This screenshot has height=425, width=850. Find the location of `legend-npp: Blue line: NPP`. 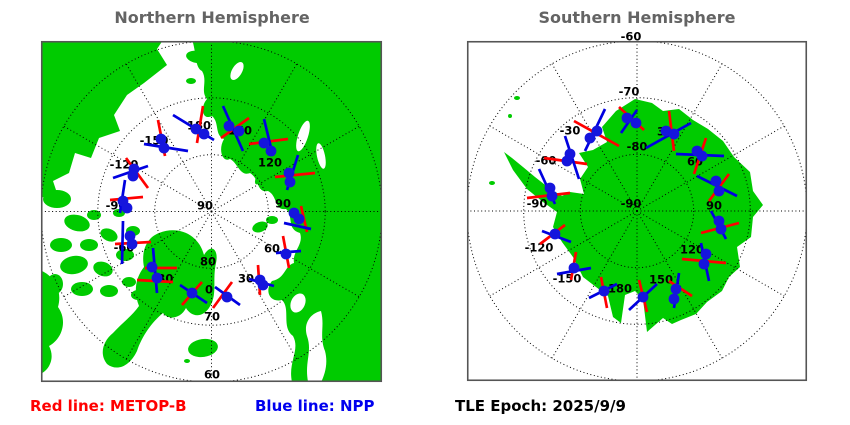

legend-npp: Blue line: NPP is located at coordinates (315, 406).